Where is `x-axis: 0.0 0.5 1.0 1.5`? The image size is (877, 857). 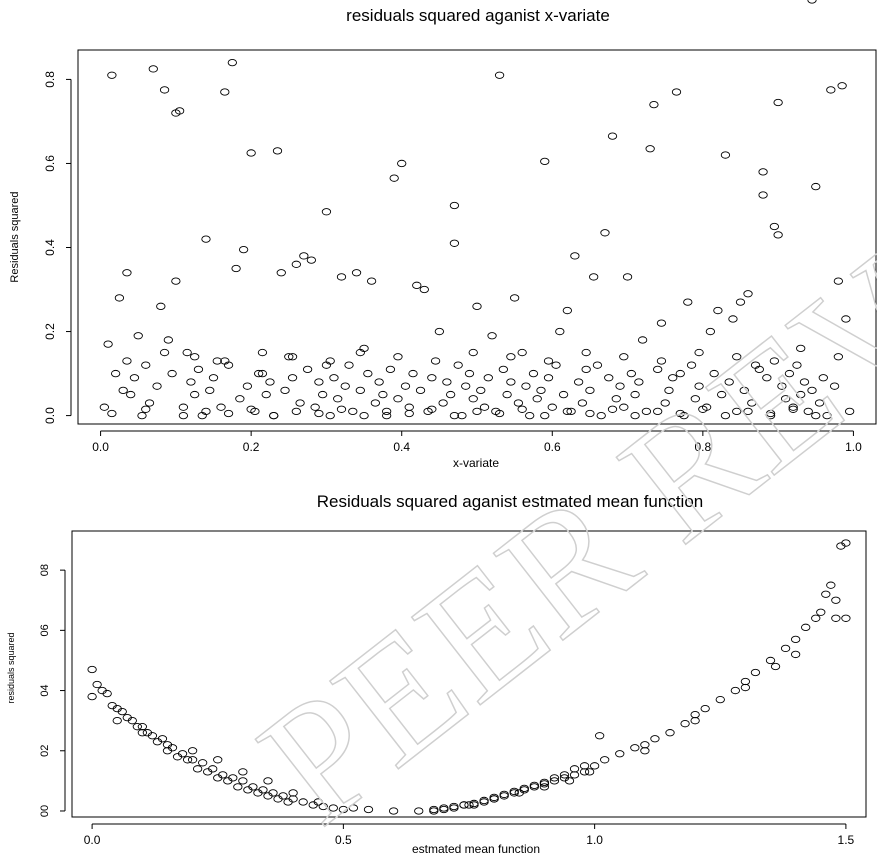
x-axis: 0.0 0.5 1.0 1.5 is located at coordinates (469, 835).